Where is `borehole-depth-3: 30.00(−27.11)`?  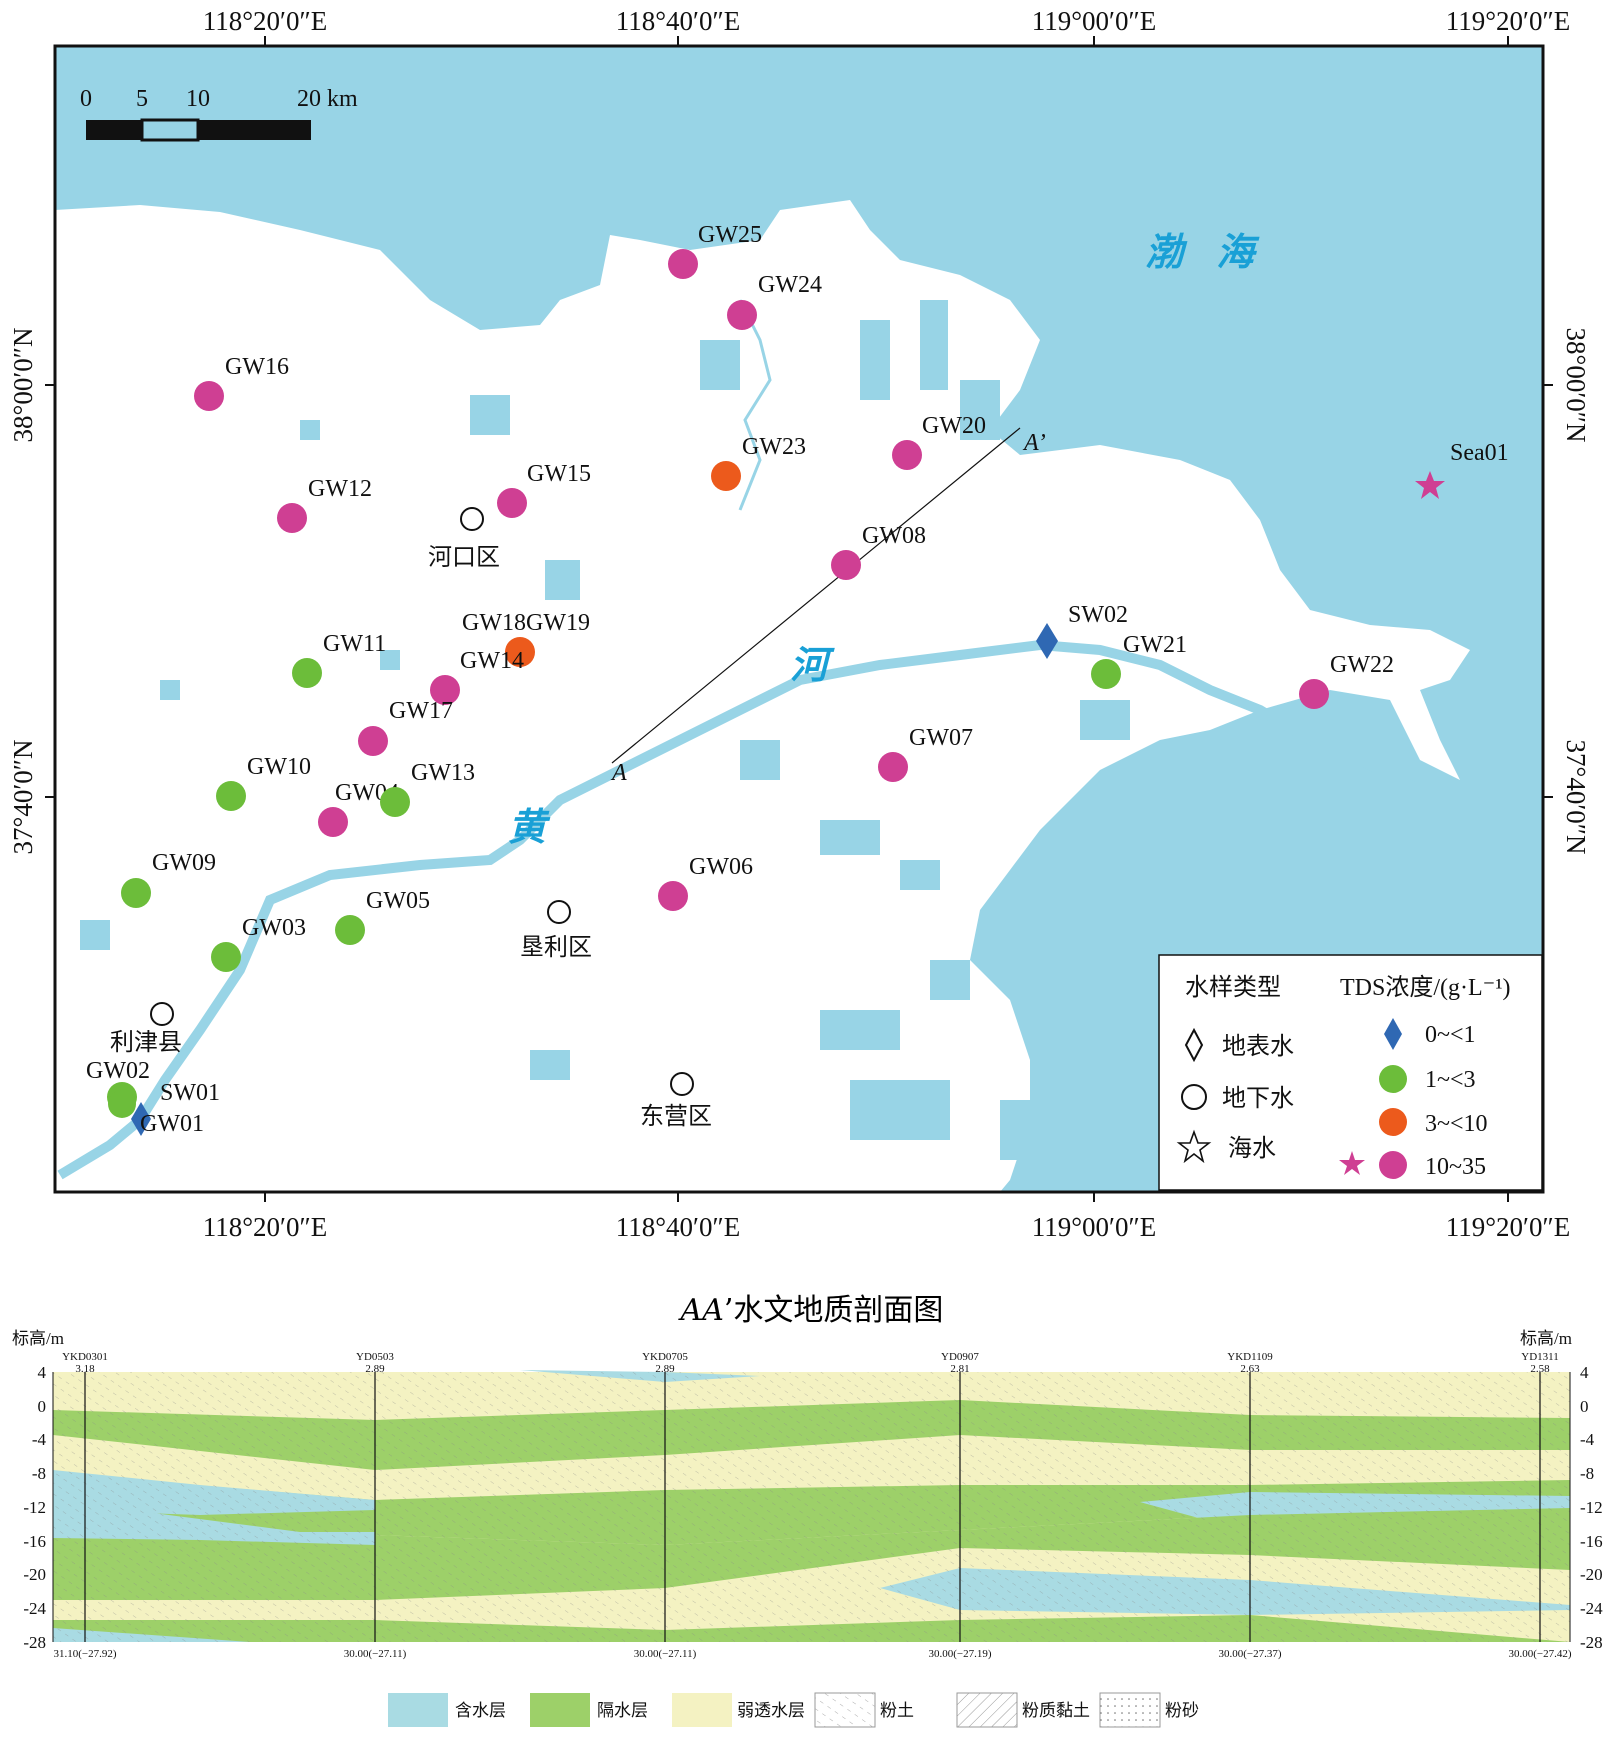
borehole-depth-3: 30.00(−27.11) is located at coordinates (665, 1654).